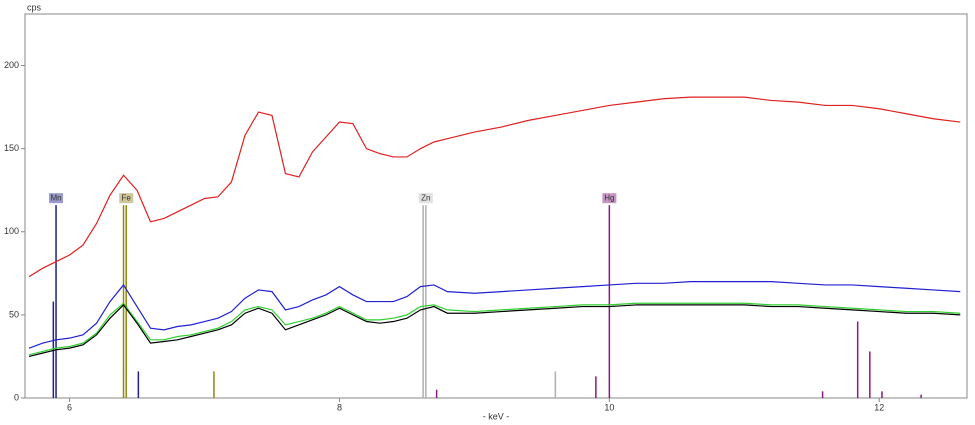 The height and width of the screenshot is (425, 975). I want to click on x-tick-label: 8, so click(339, 407).